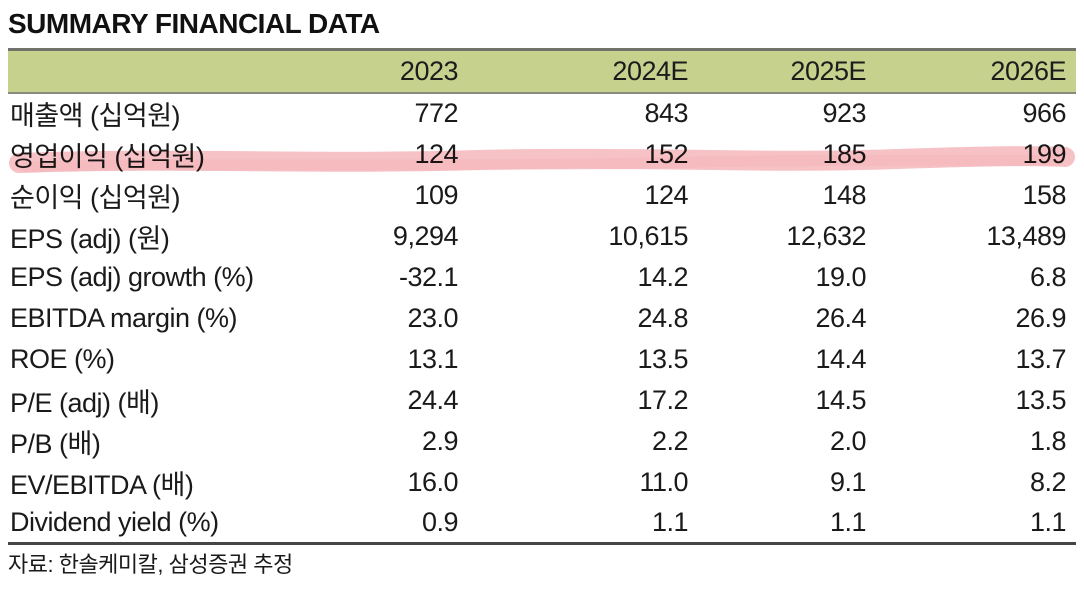 The image size is (1084, 590). What do you see at coordinates (62, 358) in the screenshot?
I see `row-label: ROE (%)` at bounding box center [62, 358].